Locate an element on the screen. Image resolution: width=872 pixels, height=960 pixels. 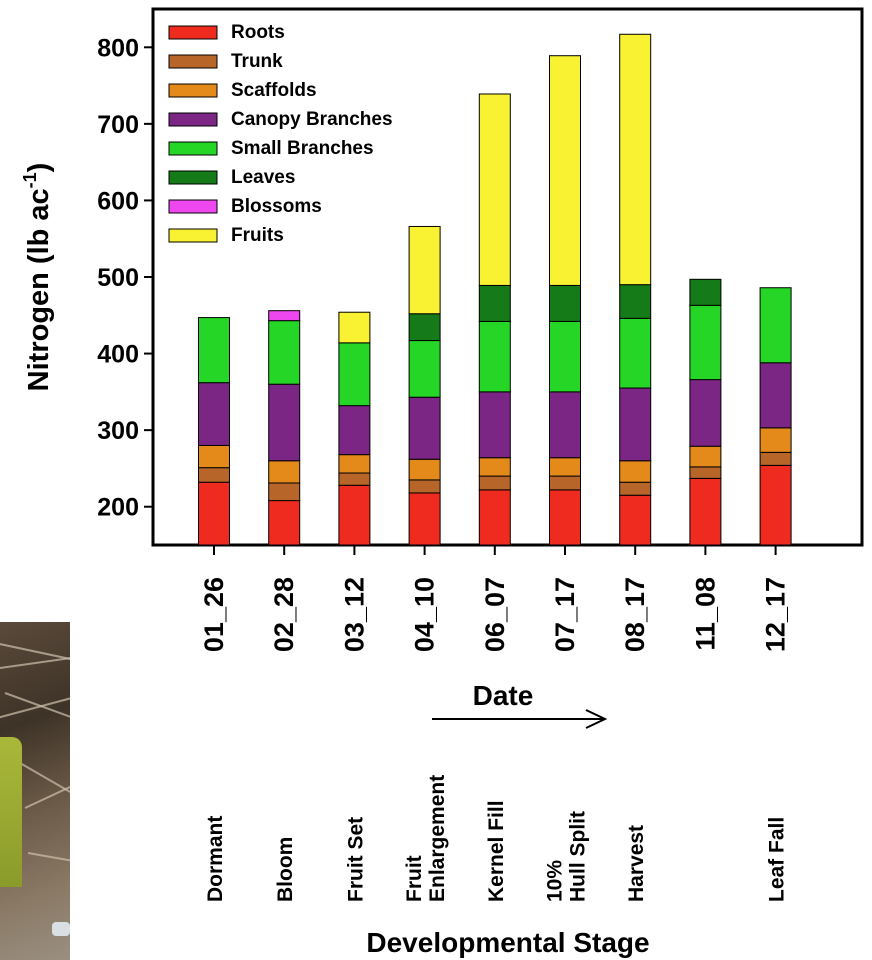
legend-label: Trunk is located at coordinates (257, 61).